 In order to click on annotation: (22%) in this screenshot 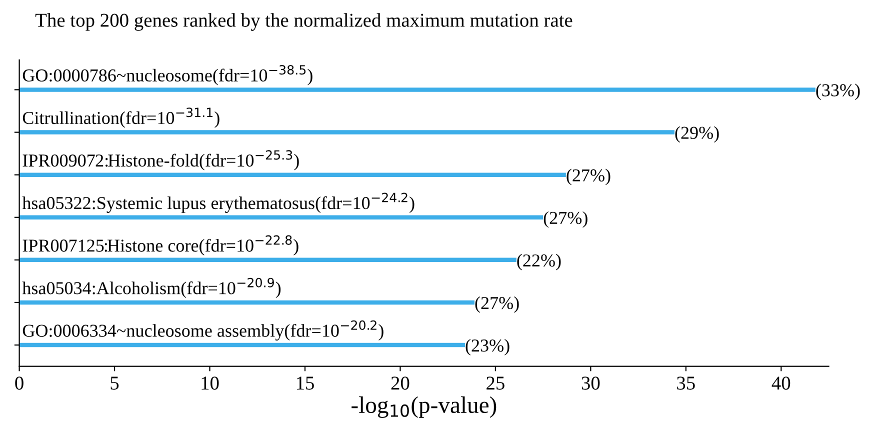, I will do `click(539, 262)`.